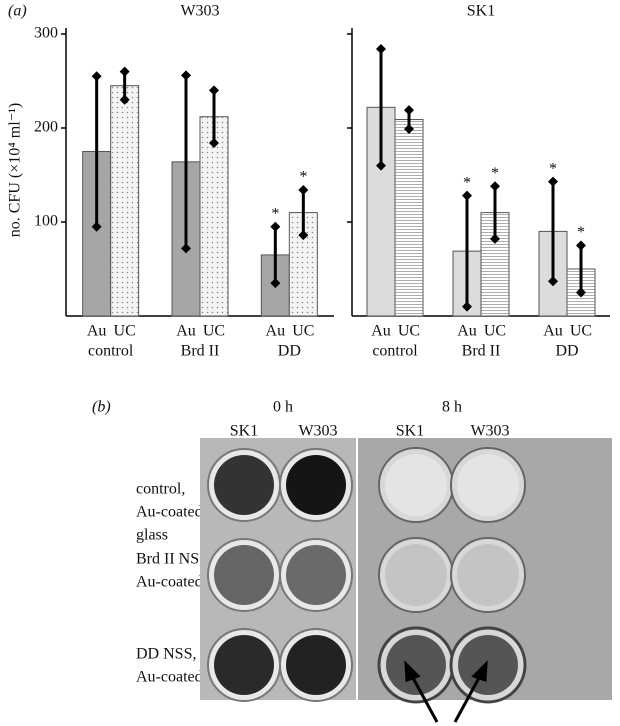 Image resolution: width=620 pixels, height=726 pixels. I want to click on row-label: Brd II NSS,, so click(174, 559).